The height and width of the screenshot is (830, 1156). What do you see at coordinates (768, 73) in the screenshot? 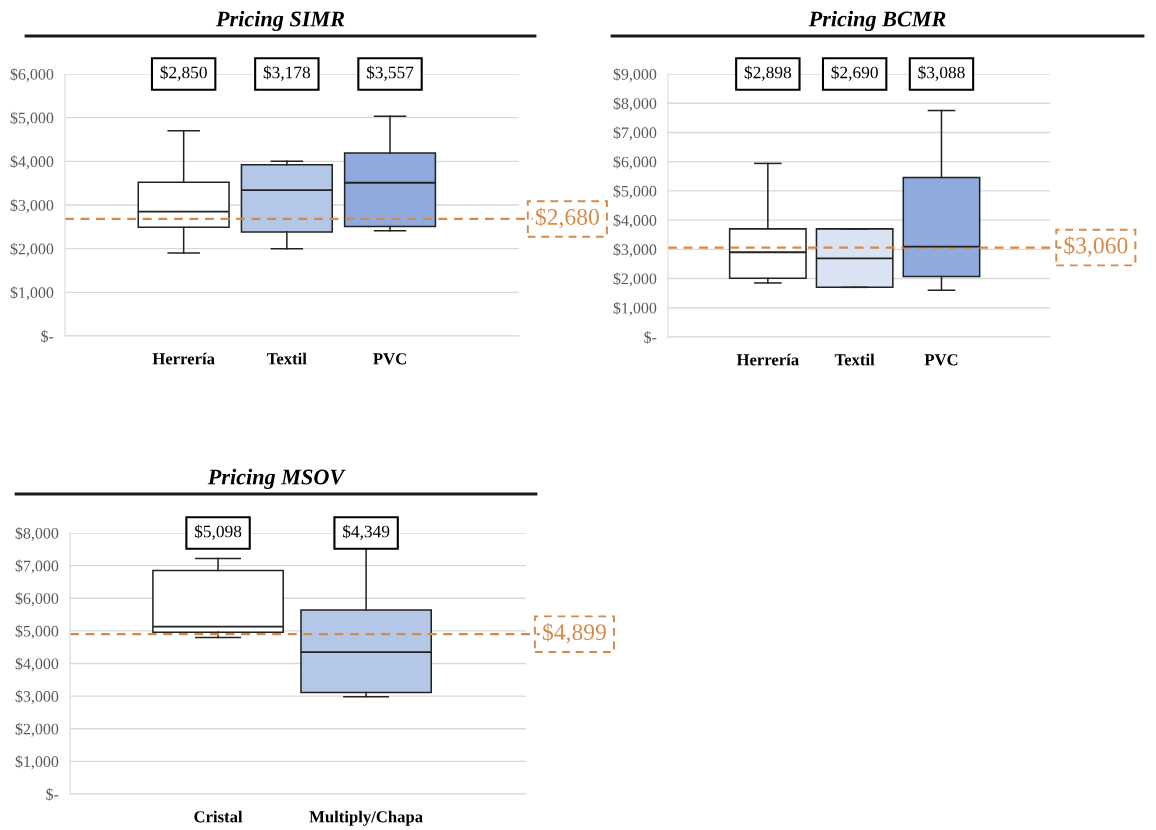
I see `text: $2,898` at bounding box center [768, 73].